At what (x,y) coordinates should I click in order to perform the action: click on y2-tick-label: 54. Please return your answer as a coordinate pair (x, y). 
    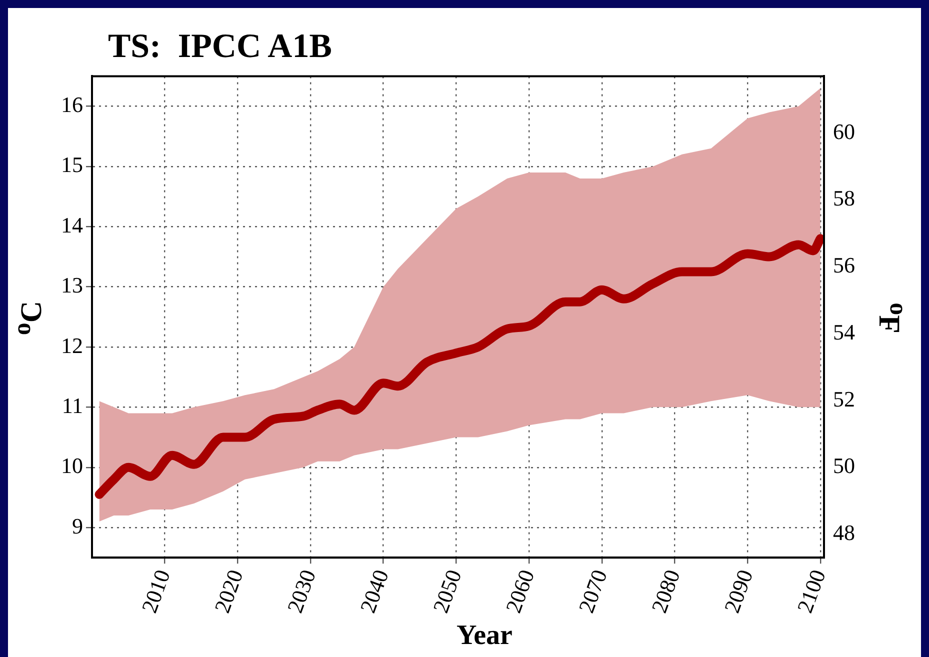
    Looking at the image, I should click on (844, 331).